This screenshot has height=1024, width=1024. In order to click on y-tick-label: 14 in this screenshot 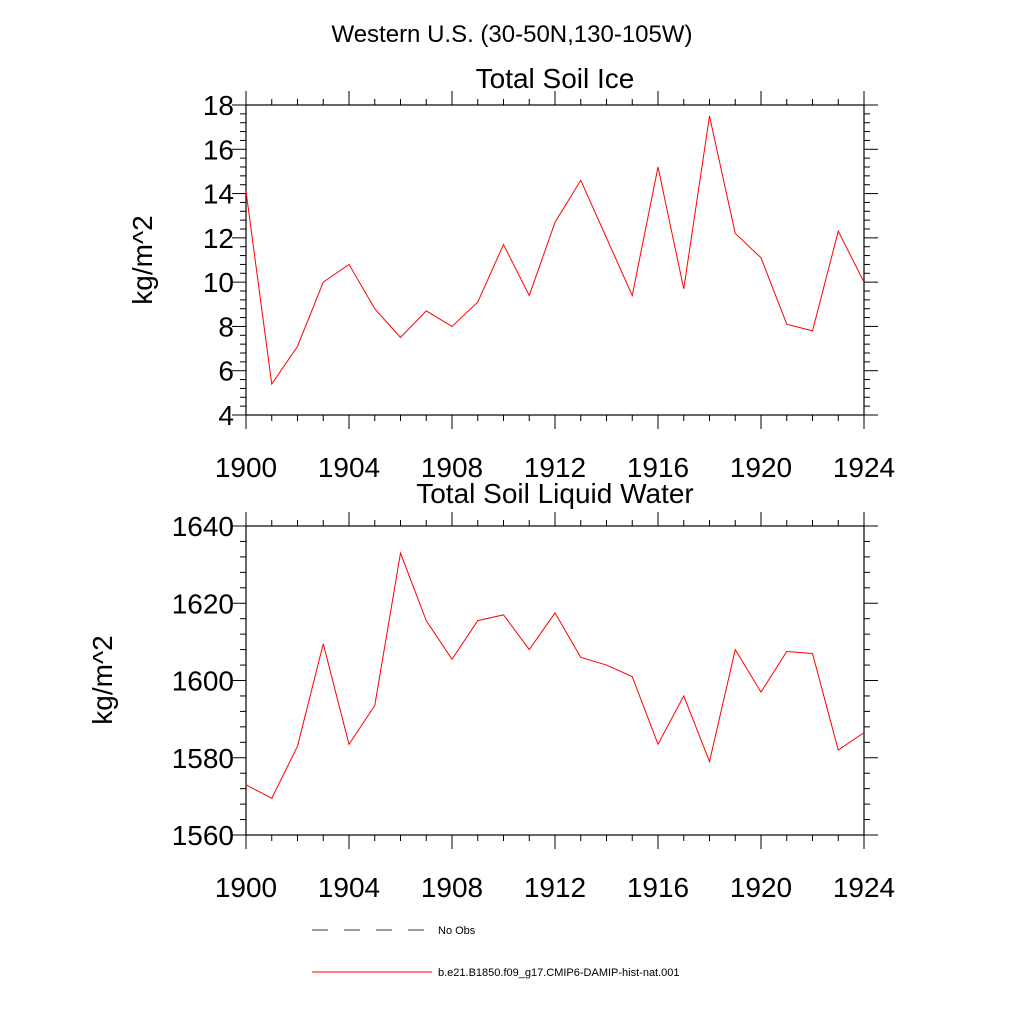, I will do `click(218, 194)`.